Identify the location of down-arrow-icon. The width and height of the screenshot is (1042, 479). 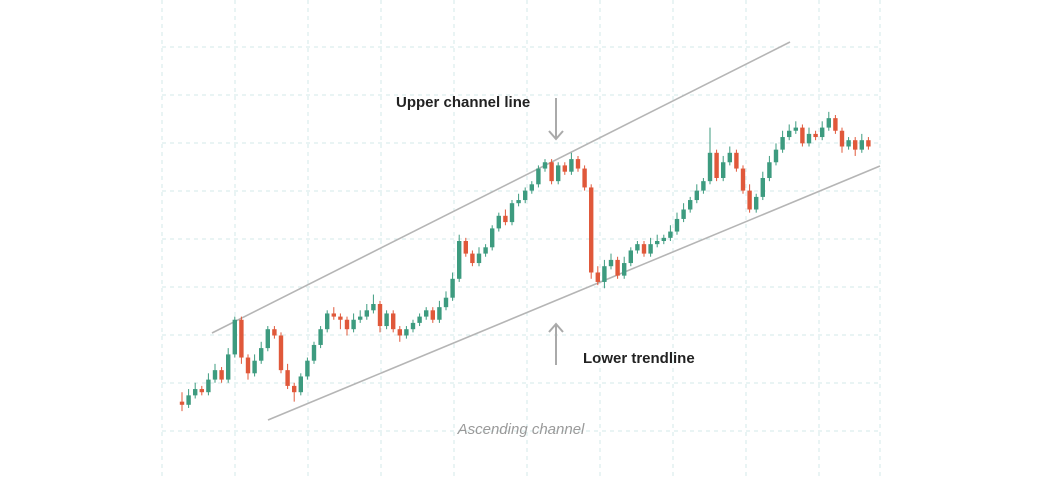
(556, 119).